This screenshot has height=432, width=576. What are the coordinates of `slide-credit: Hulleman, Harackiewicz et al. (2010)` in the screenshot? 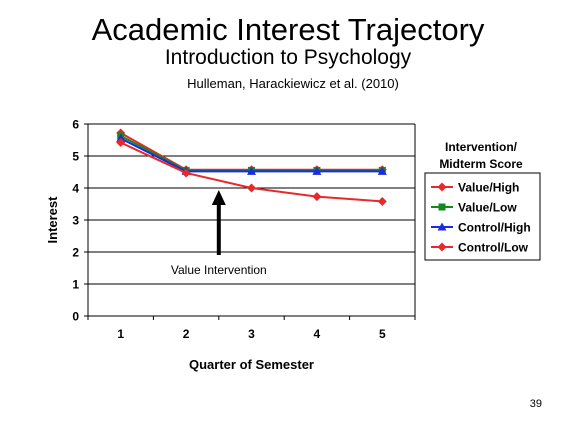 It's located at (293, 83).